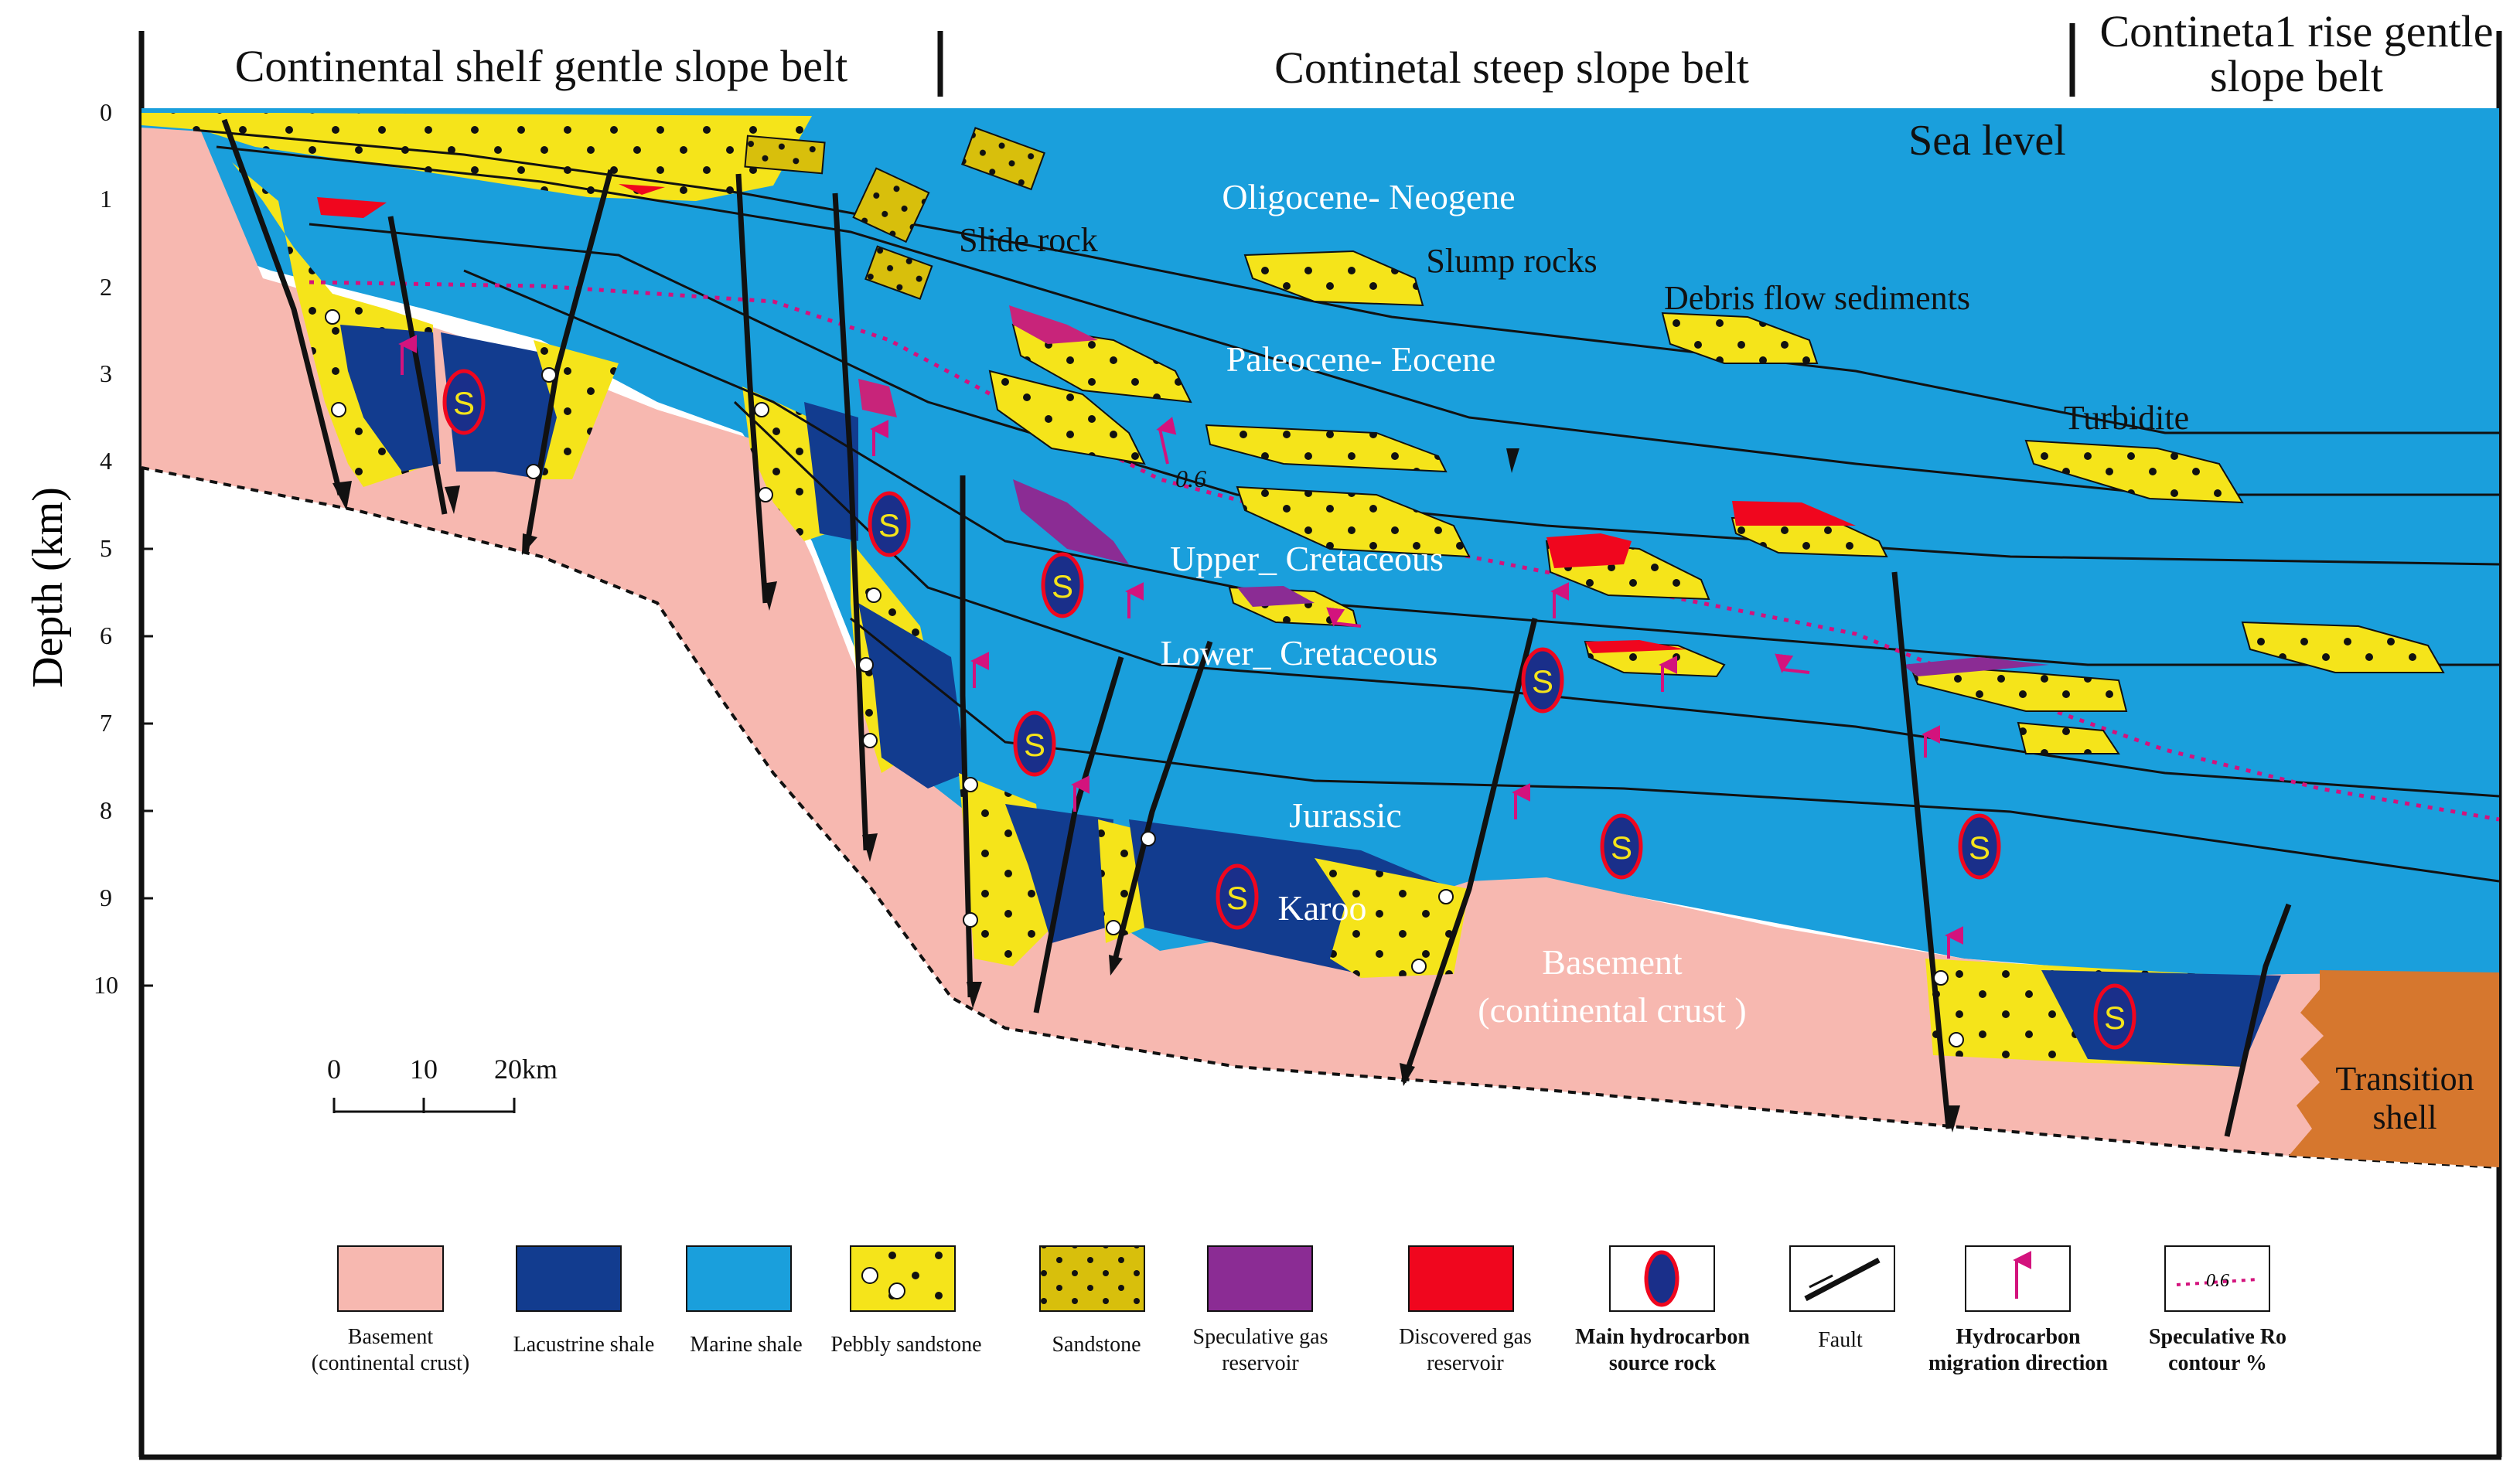  What do you see at coordinates (1662, 1337) in the screenshot?
I see `svg-text: Main hydrocarbon` at bounding box center [1662, 1337].